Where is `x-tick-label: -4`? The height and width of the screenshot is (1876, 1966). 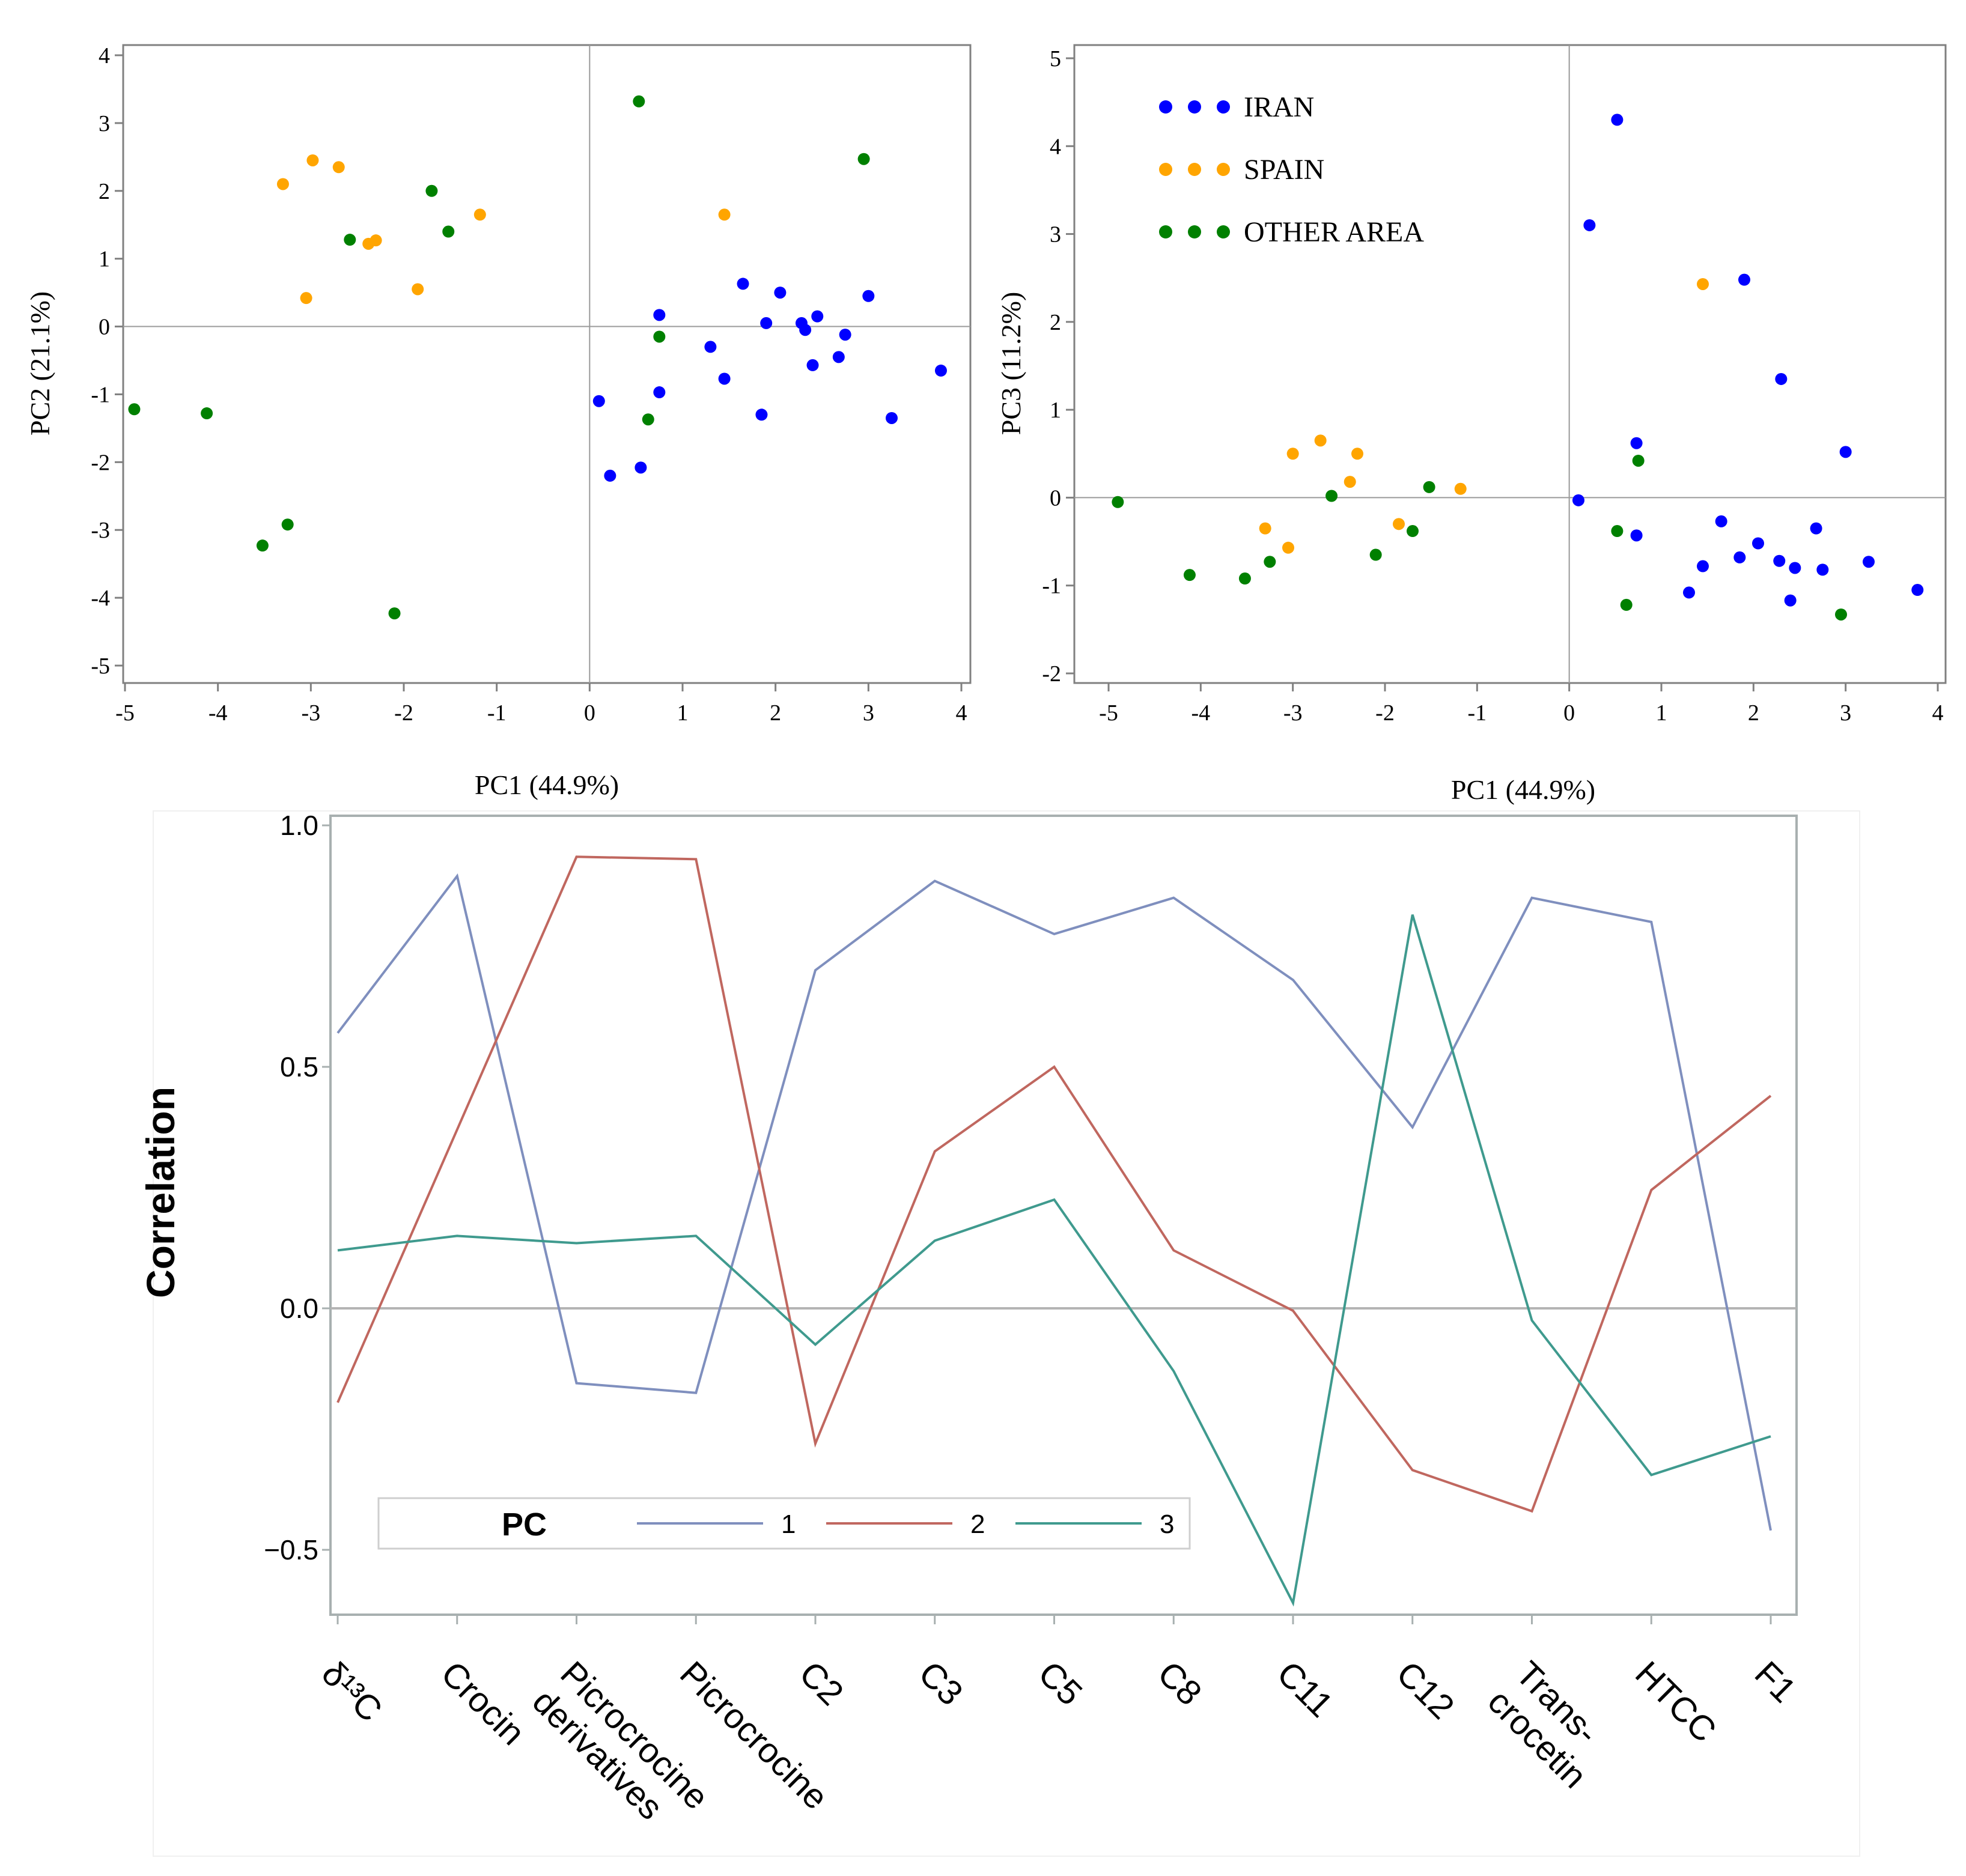
x-tick-label: -4 is located at coordinates (1201, 713).